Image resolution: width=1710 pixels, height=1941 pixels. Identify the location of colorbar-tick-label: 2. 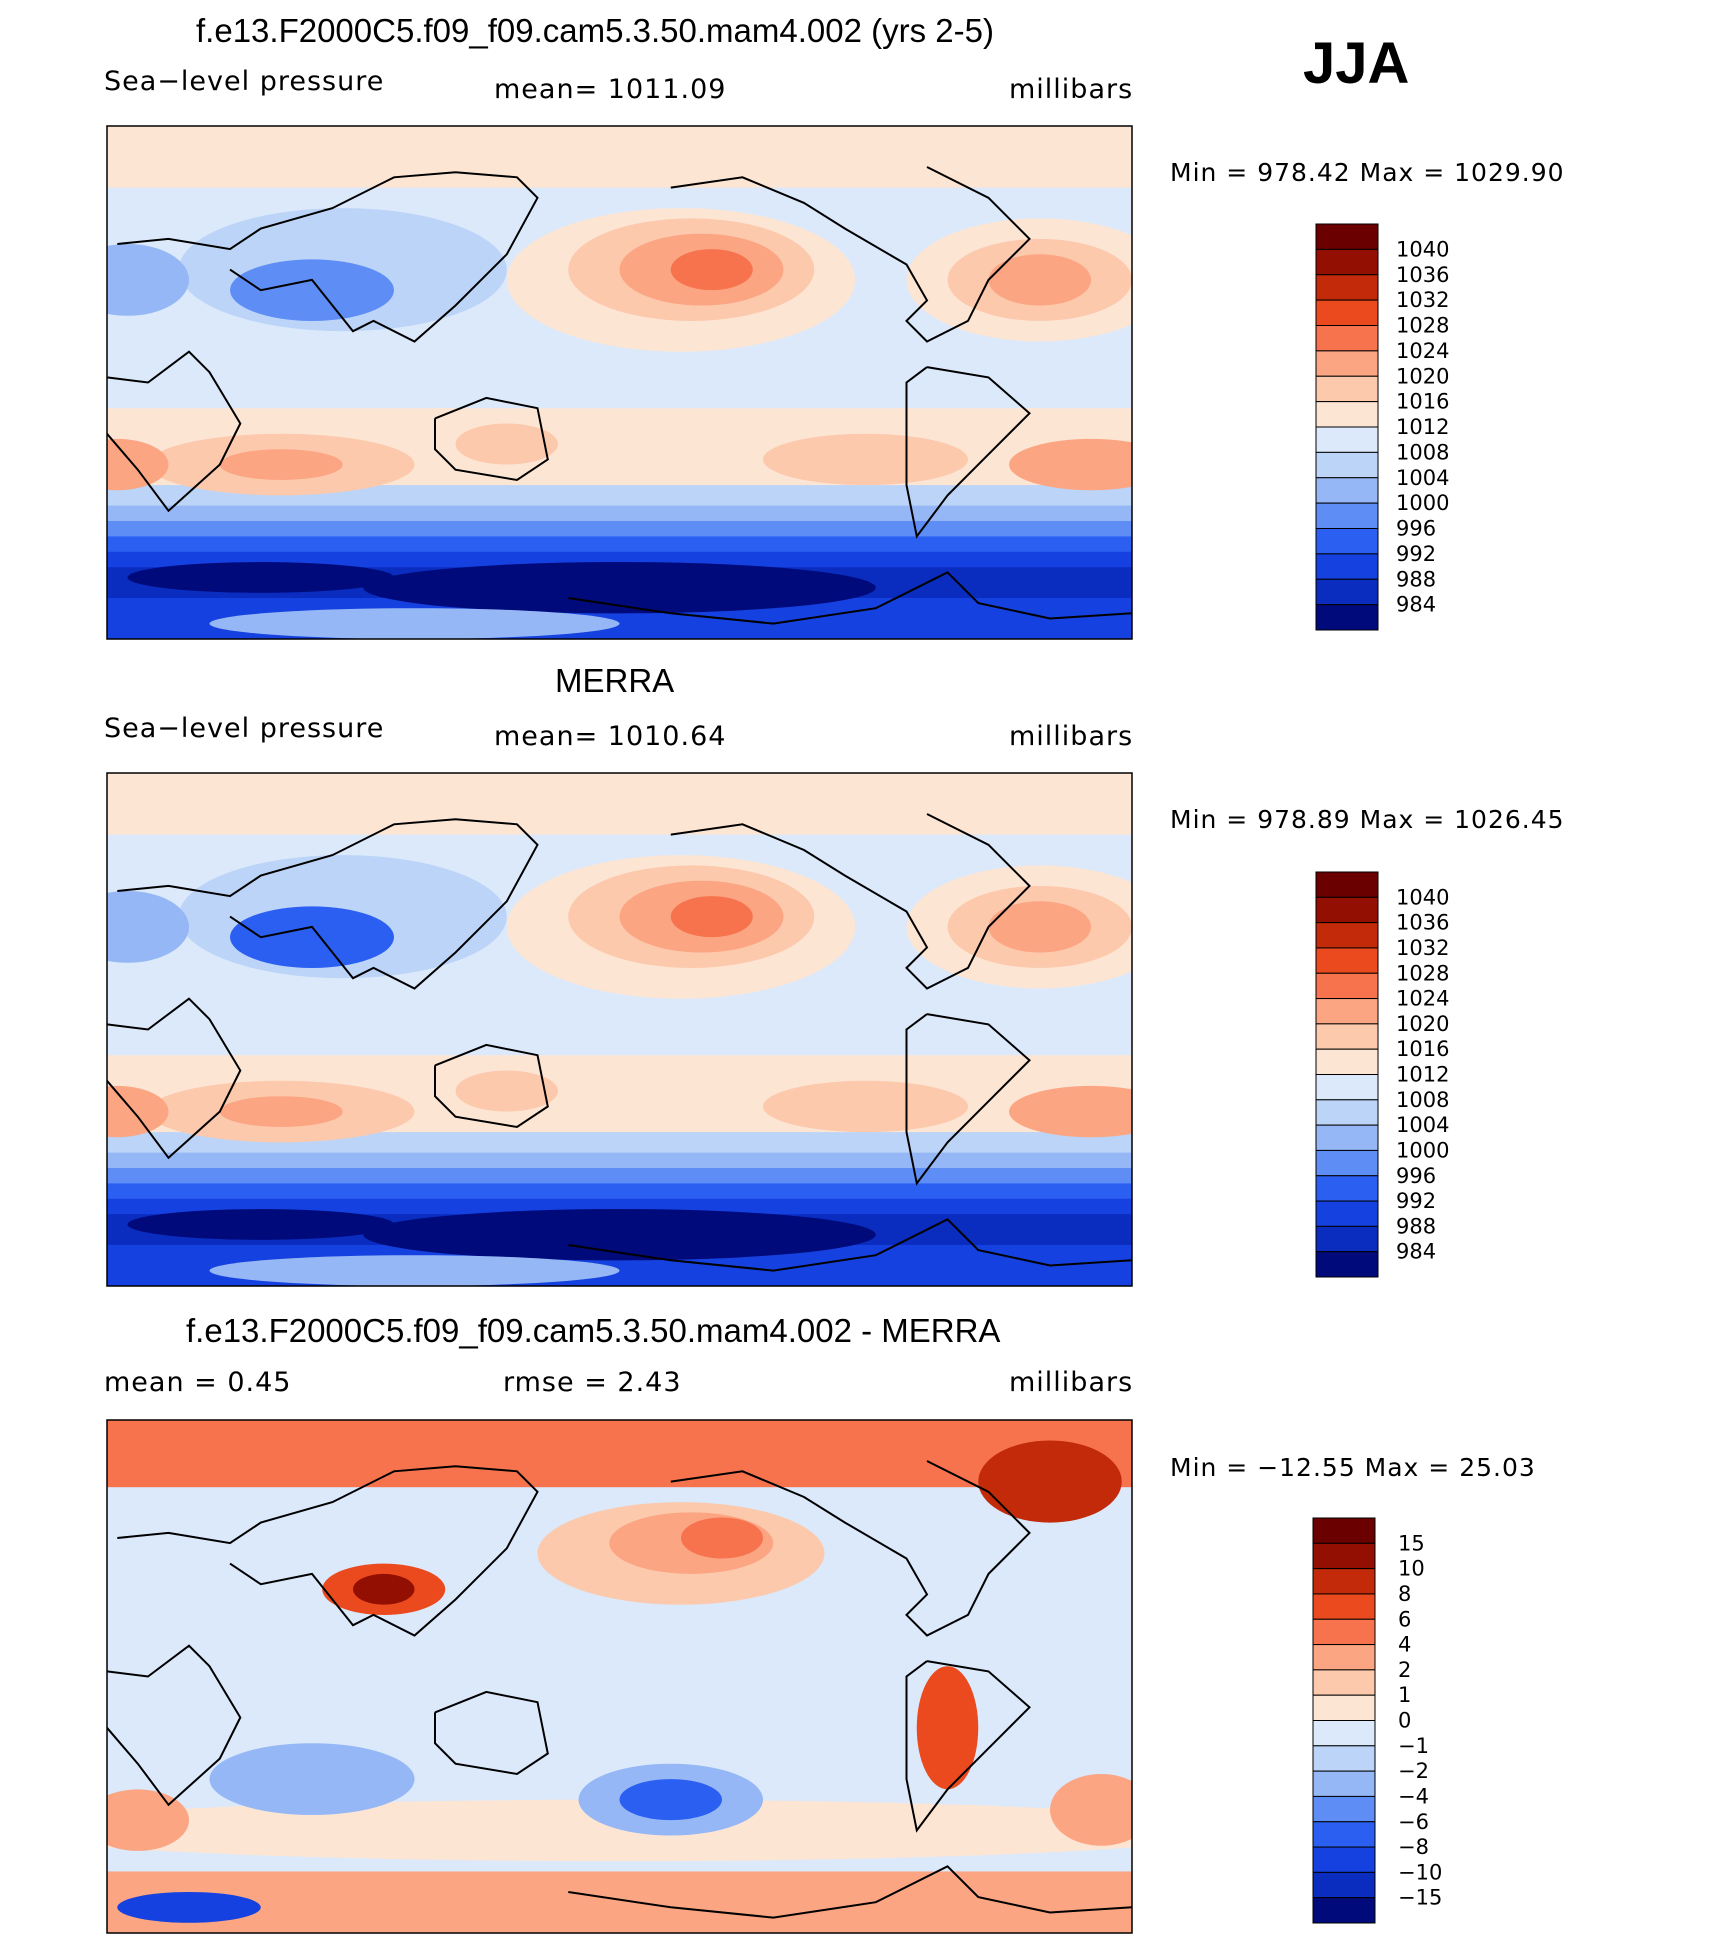
(1404, 1670).